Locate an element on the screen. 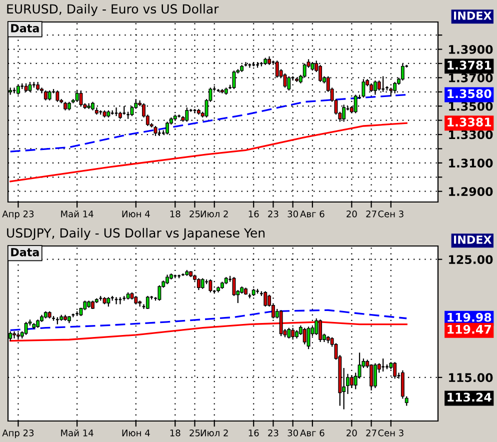 The height and width of the screenshot is (442, 497). text: 1.3381 is located at coordinates (470, 122).